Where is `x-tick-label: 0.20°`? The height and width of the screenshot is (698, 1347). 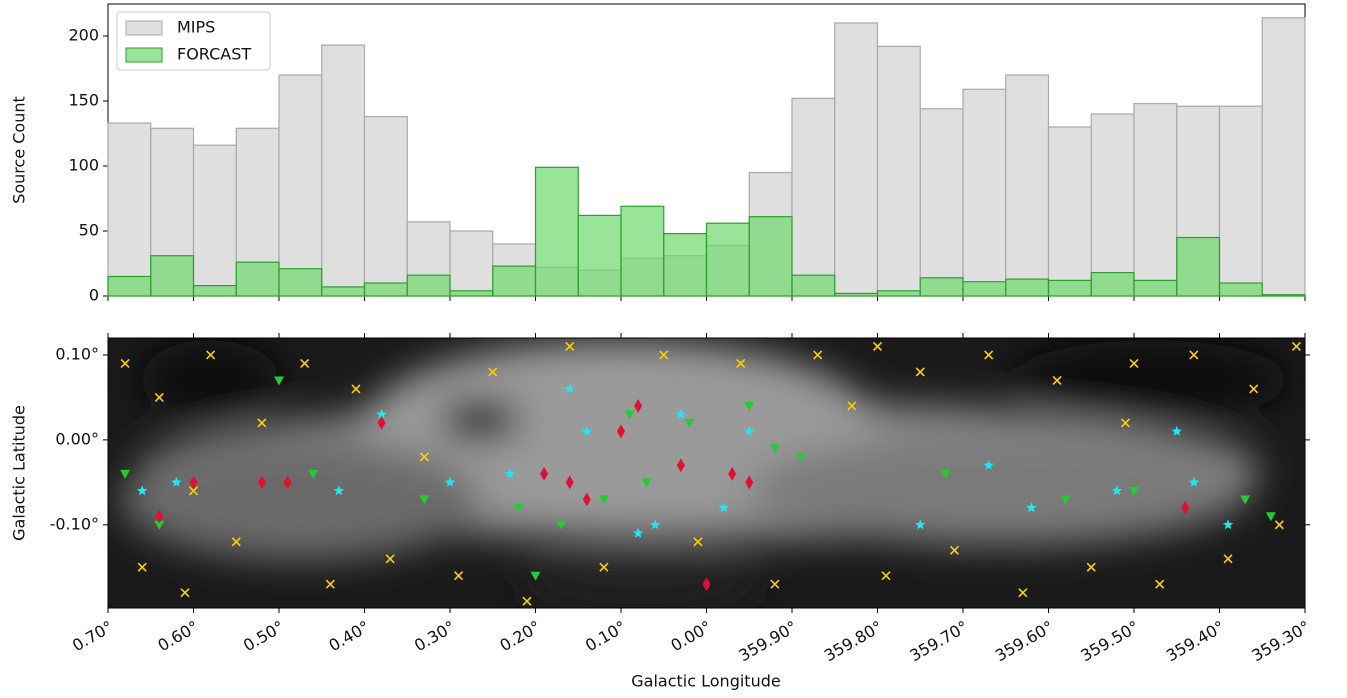
x-tick-label: 0.20° is located at coordinates (519, 636).